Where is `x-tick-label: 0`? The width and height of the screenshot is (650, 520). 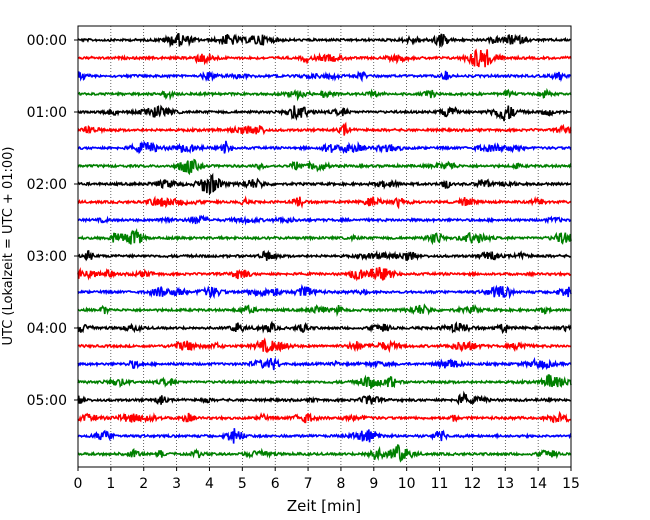
x-tick-label: 0 is located at coordinates (78, 484).